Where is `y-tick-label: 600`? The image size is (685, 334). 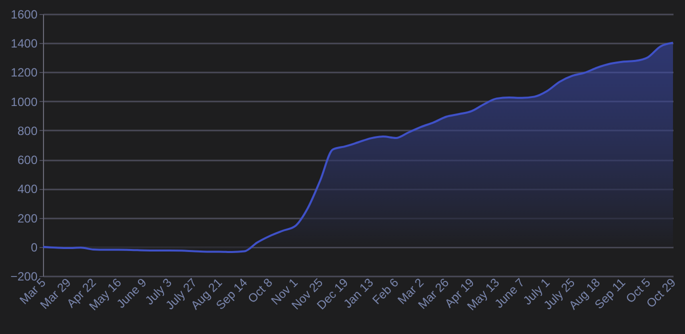 y-tick-label: 600 is located at coordinates (27, 160).